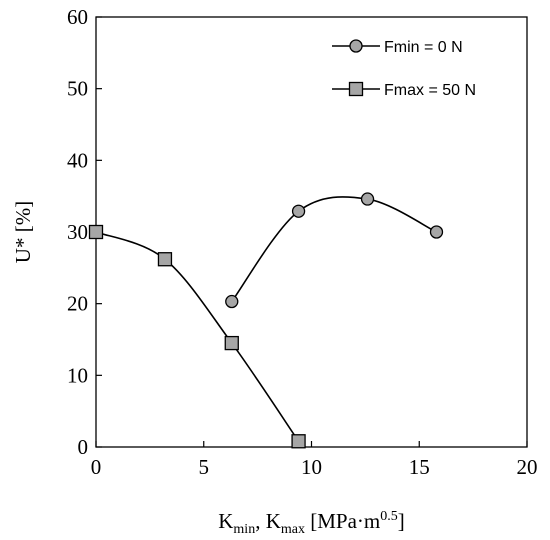 The image size is (550, 540). I want to click on x-axis-label-part: max, so click(293, 529).